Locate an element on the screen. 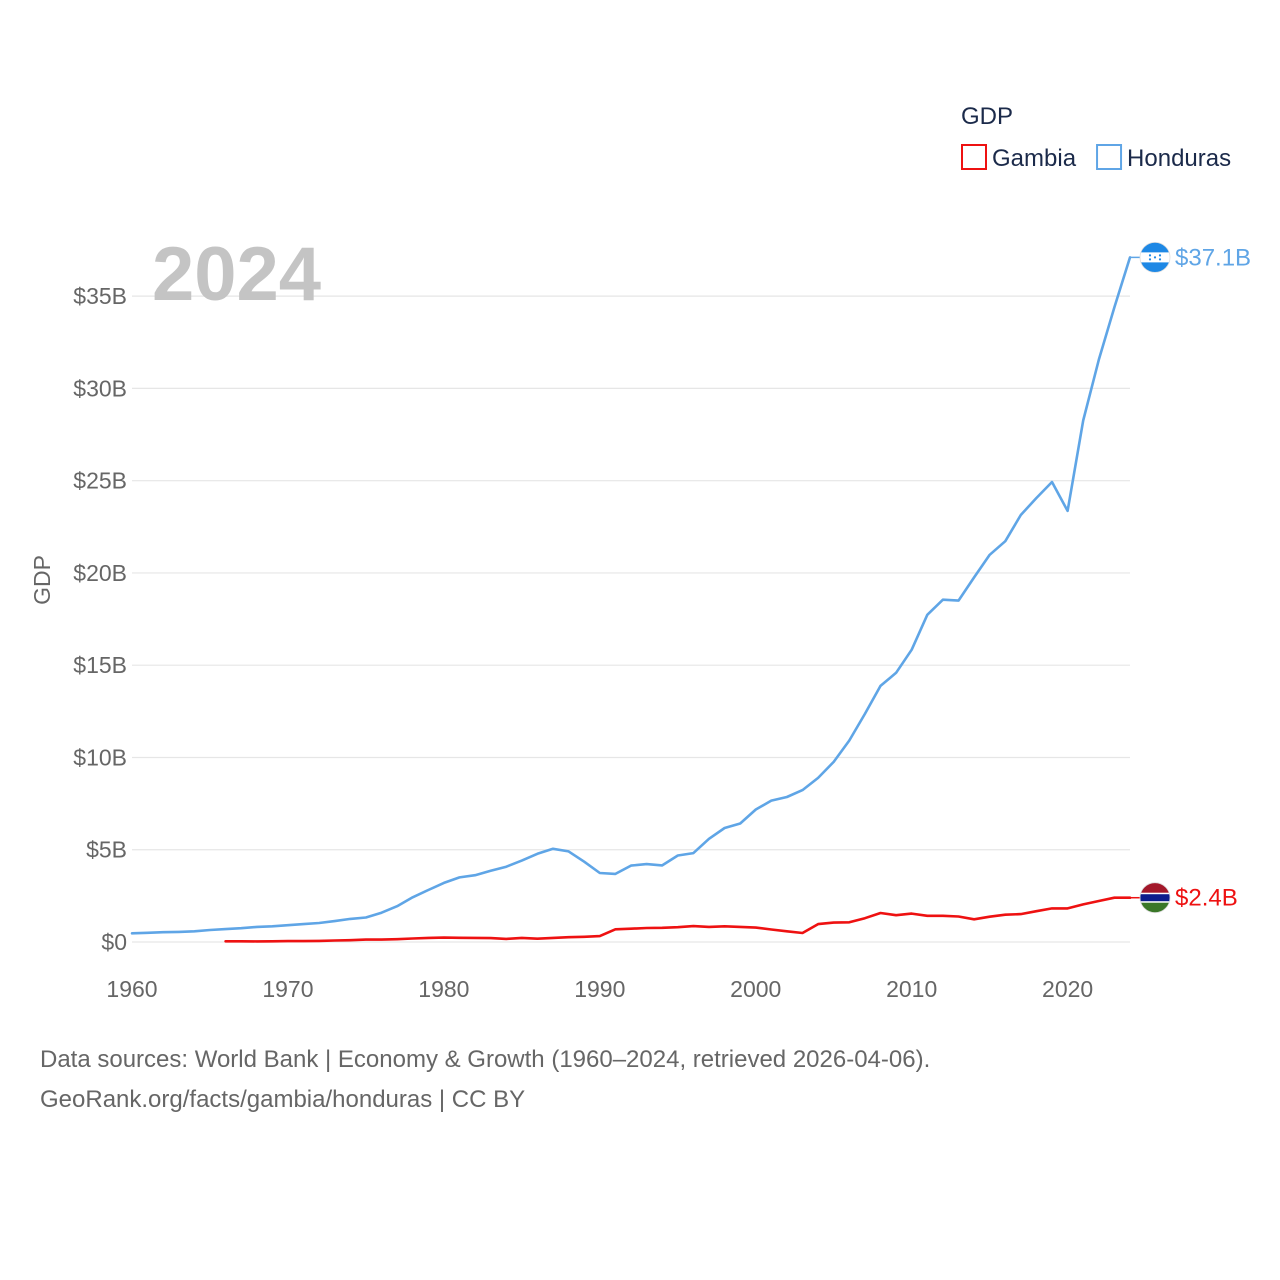 The height and width of the screenshot is (1280, 1280). x-tick-label: 2000 is located at coordinates (755, 989).